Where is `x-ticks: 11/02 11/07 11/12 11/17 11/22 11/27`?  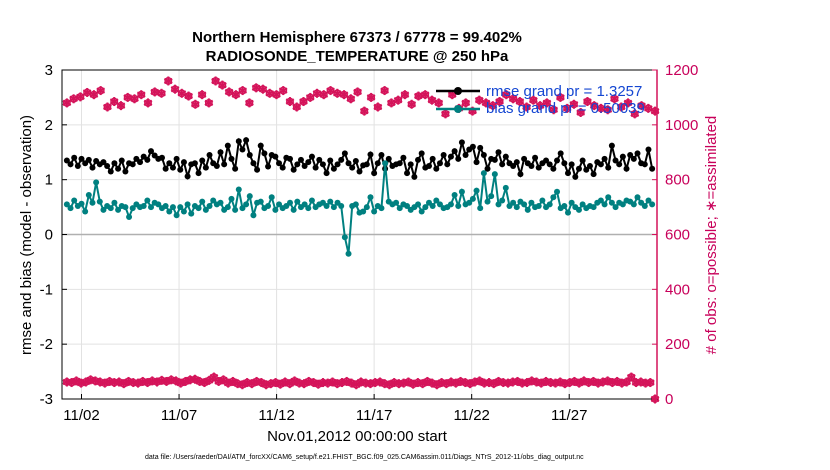
x-ticks: 11/02 11/07 11/12 11/17 11/22 11/27 is located at coordinates (325, 409).